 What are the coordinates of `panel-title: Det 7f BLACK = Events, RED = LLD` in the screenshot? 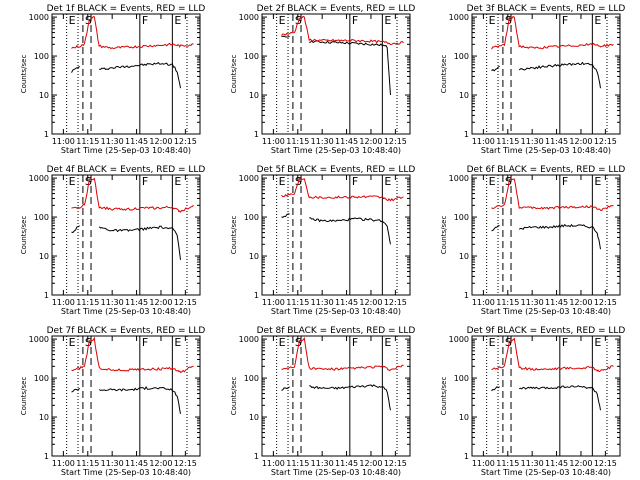 It's located at (126, 331).